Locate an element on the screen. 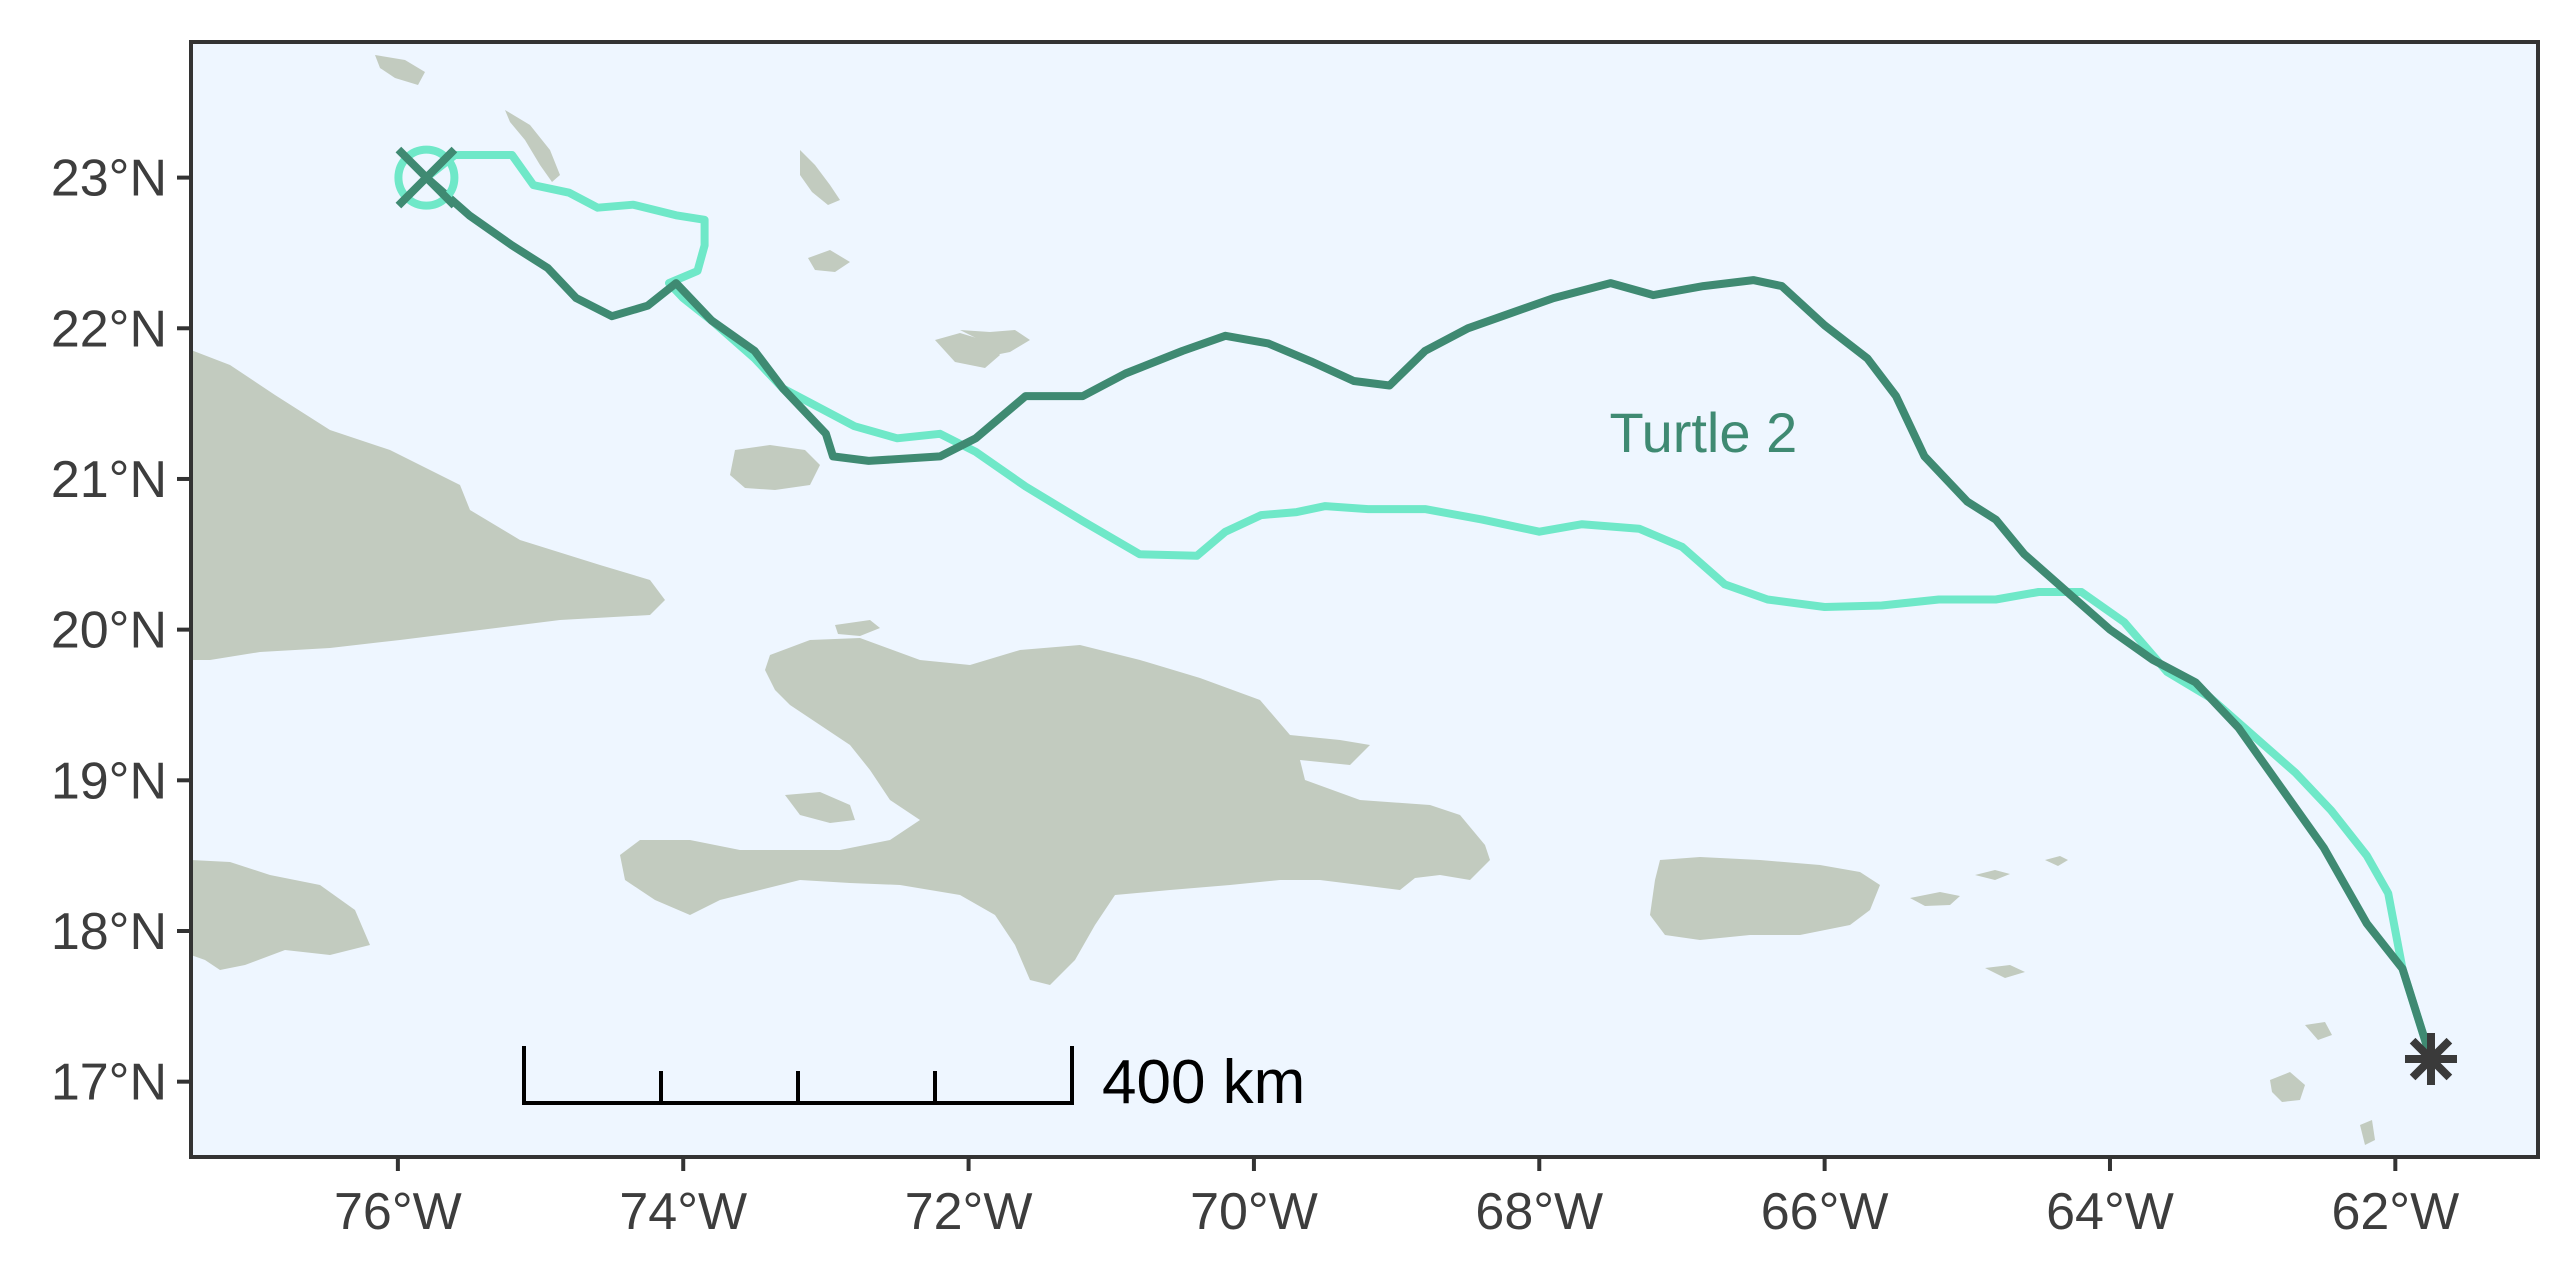 The width and height of the screenshot is (2560, 1278). land-gonave is located at coordinates (820, 807).